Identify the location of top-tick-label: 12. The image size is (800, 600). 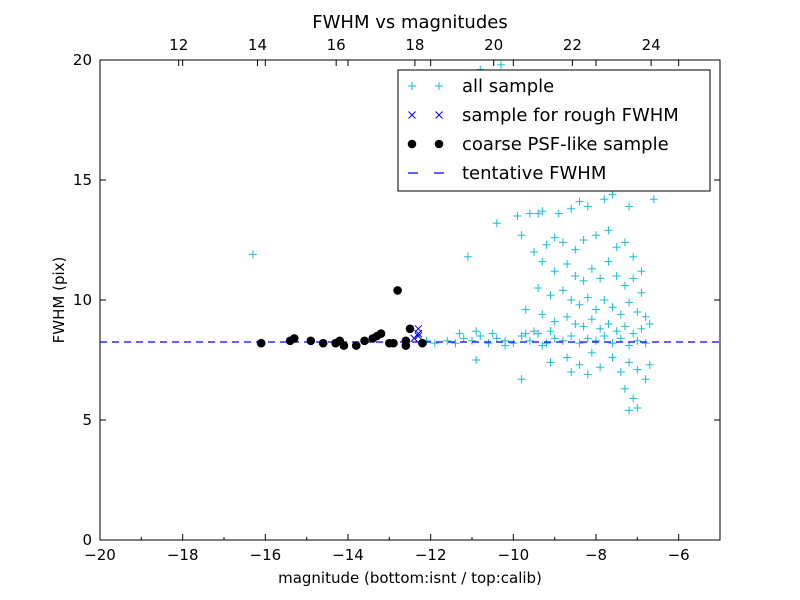
(178, 45).